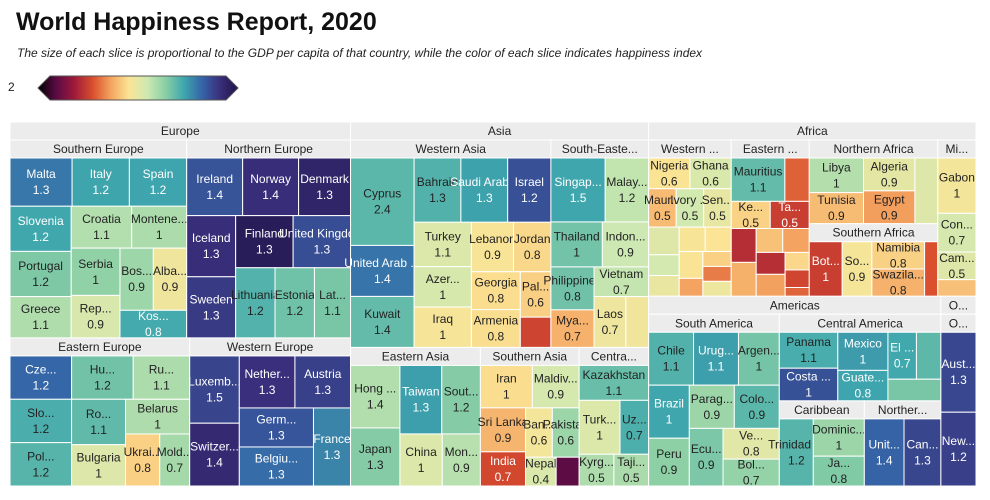 This screenshot has height=500, width=990. Describe the element at coordinates (461, 460) in the screenshot. I see `country-mongolia-tile` at that location.